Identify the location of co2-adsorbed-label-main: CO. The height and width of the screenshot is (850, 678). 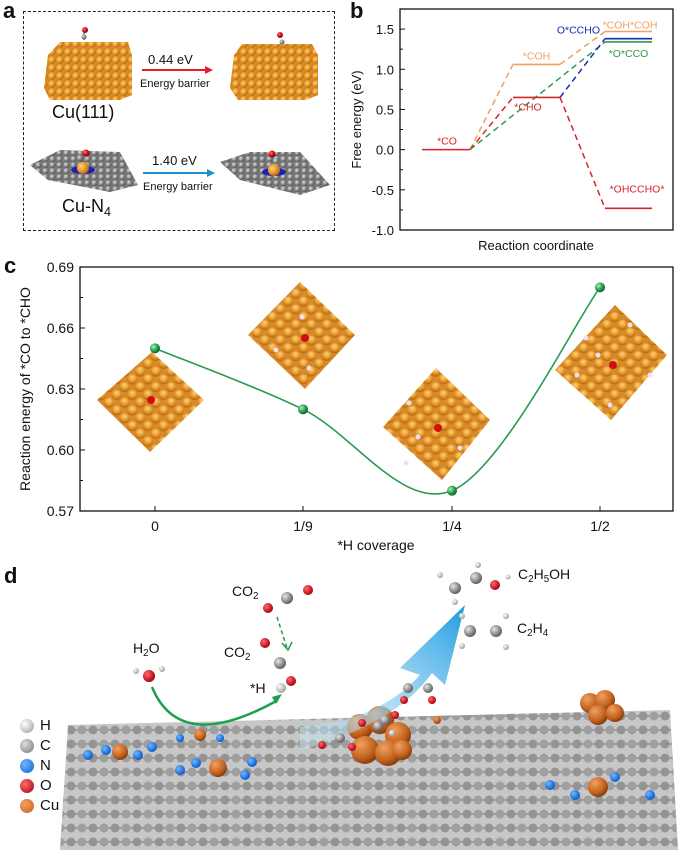
(234, 652).